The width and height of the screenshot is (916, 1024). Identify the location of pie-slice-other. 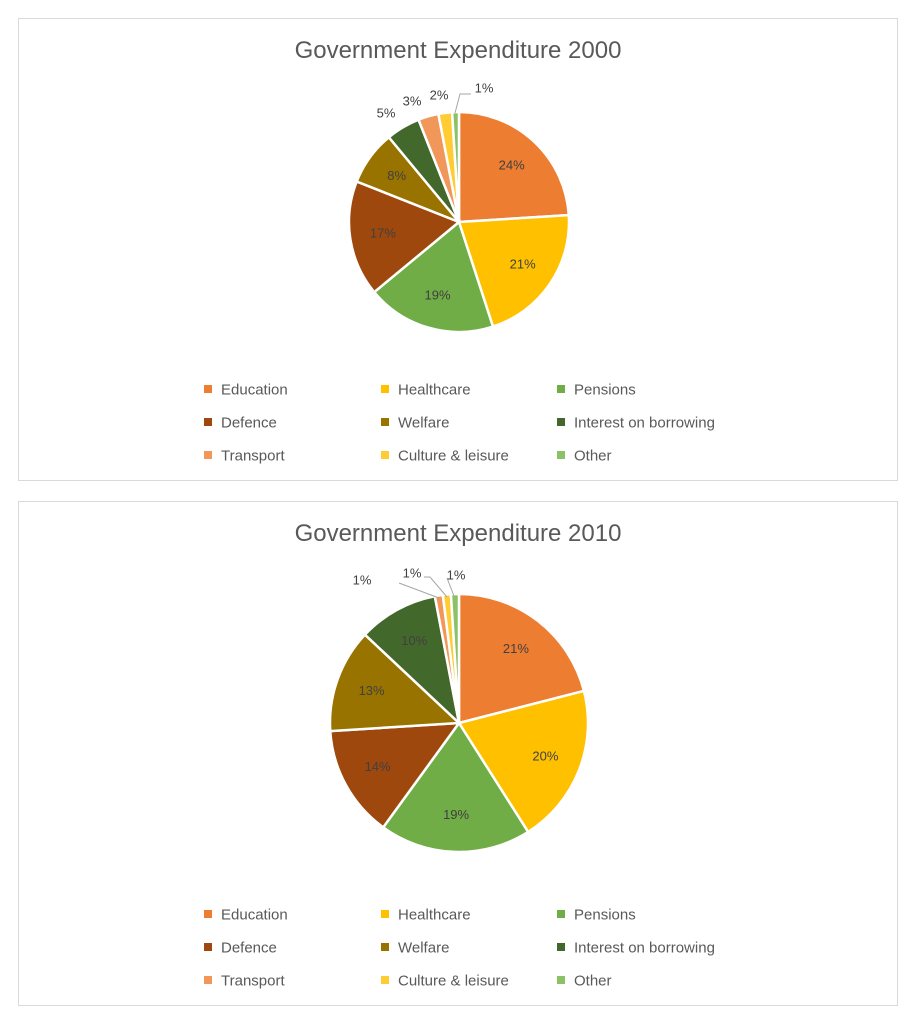
(455, 658).